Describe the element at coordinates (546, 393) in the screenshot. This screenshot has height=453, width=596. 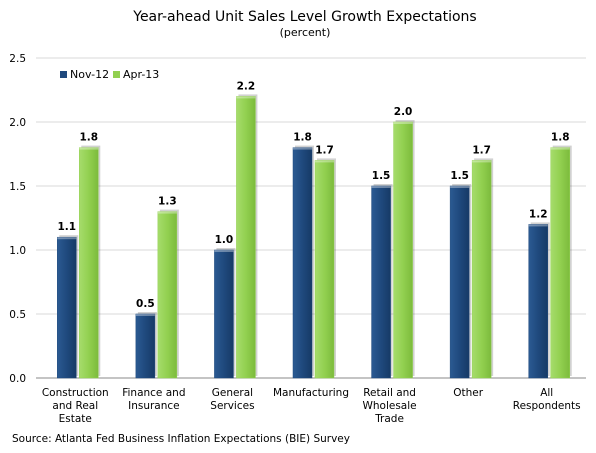
I see `x-category-line: All` at that location.